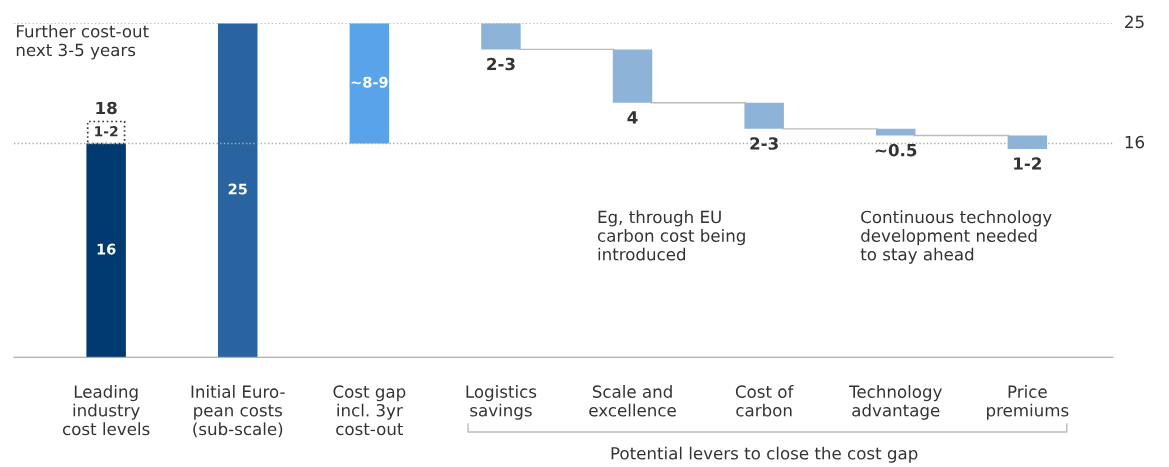  I want to click on data-label: 25, so click(237, 189).